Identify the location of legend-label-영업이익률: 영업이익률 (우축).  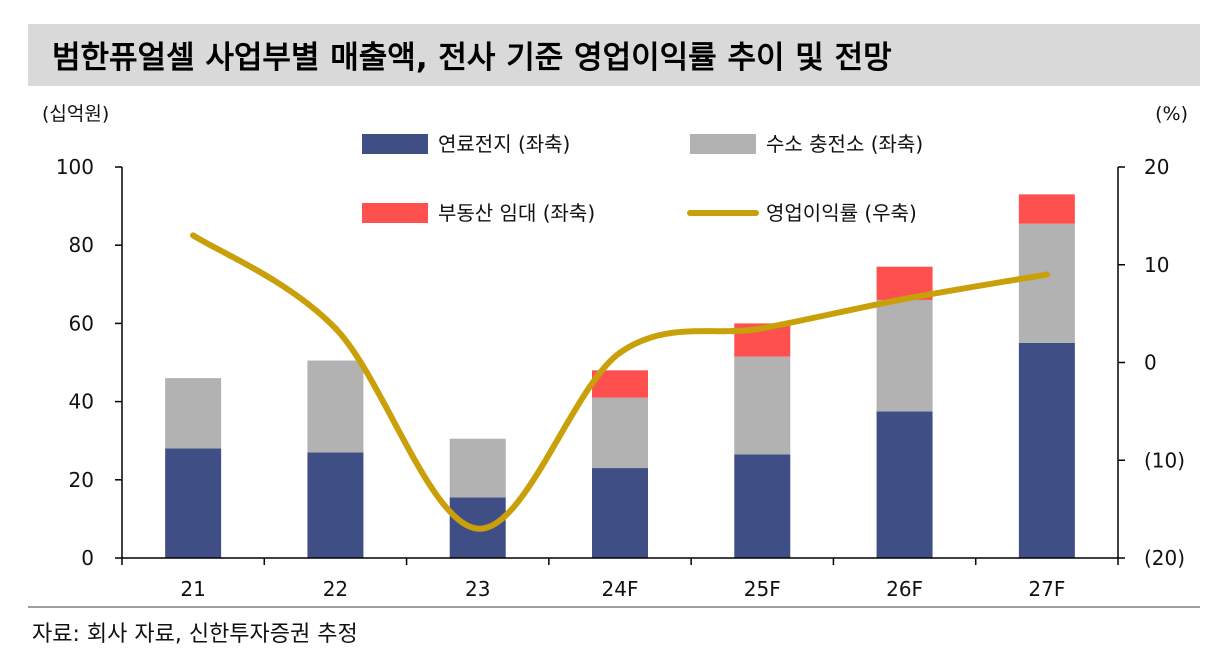
(841, 213).